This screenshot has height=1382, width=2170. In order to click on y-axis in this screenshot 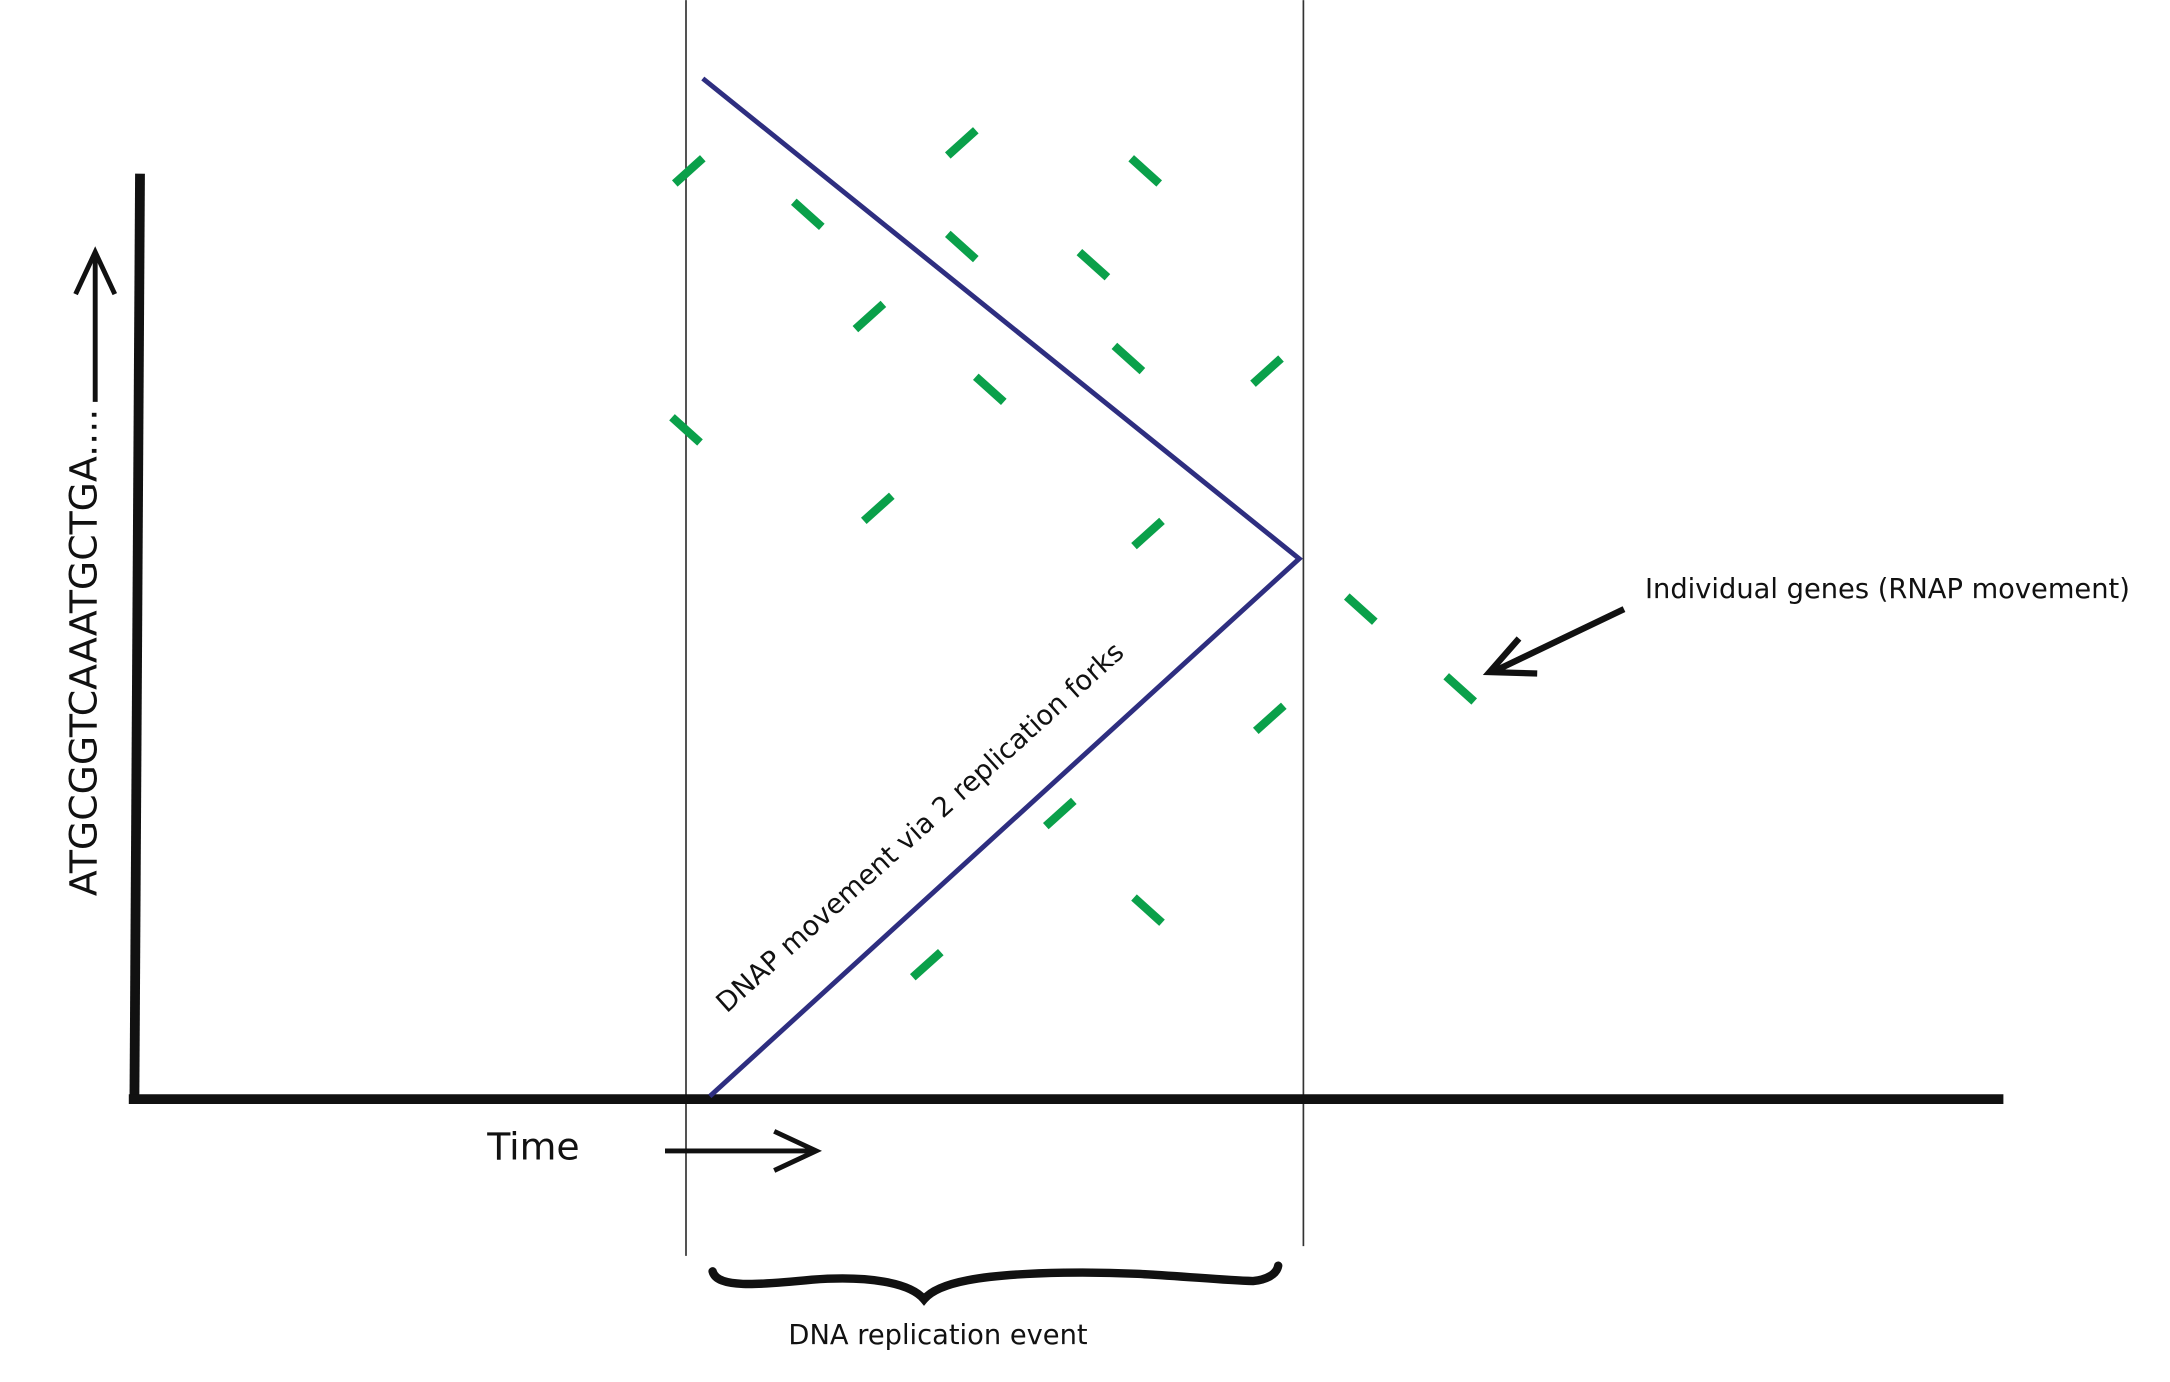, I will do `click(137, 638)`.